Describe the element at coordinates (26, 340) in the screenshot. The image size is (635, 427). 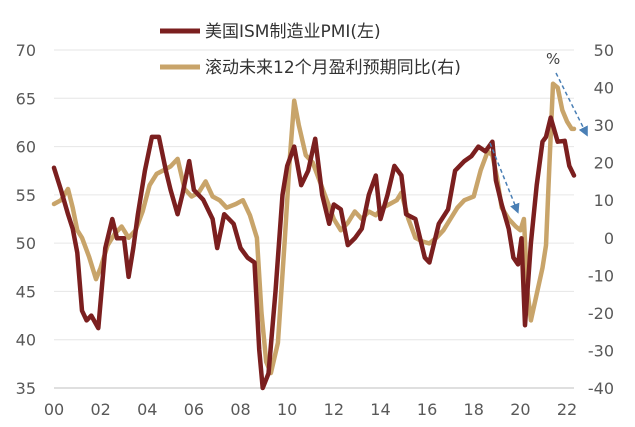
I see `left-tick-label: 40` at that location.